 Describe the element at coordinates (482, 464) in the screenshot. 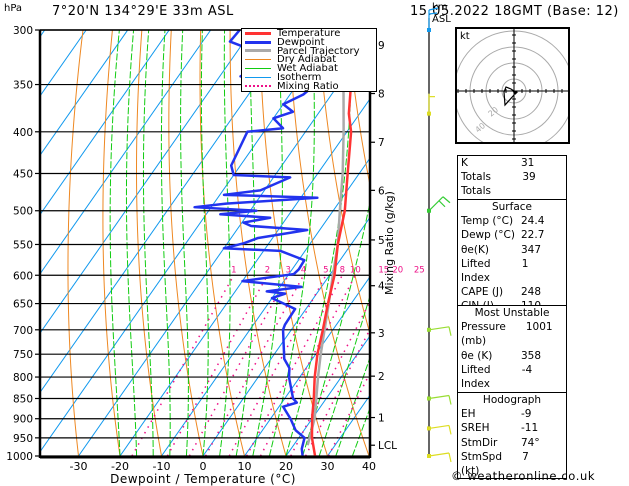

I see `index-label: StmSpd (kt)` at that location.